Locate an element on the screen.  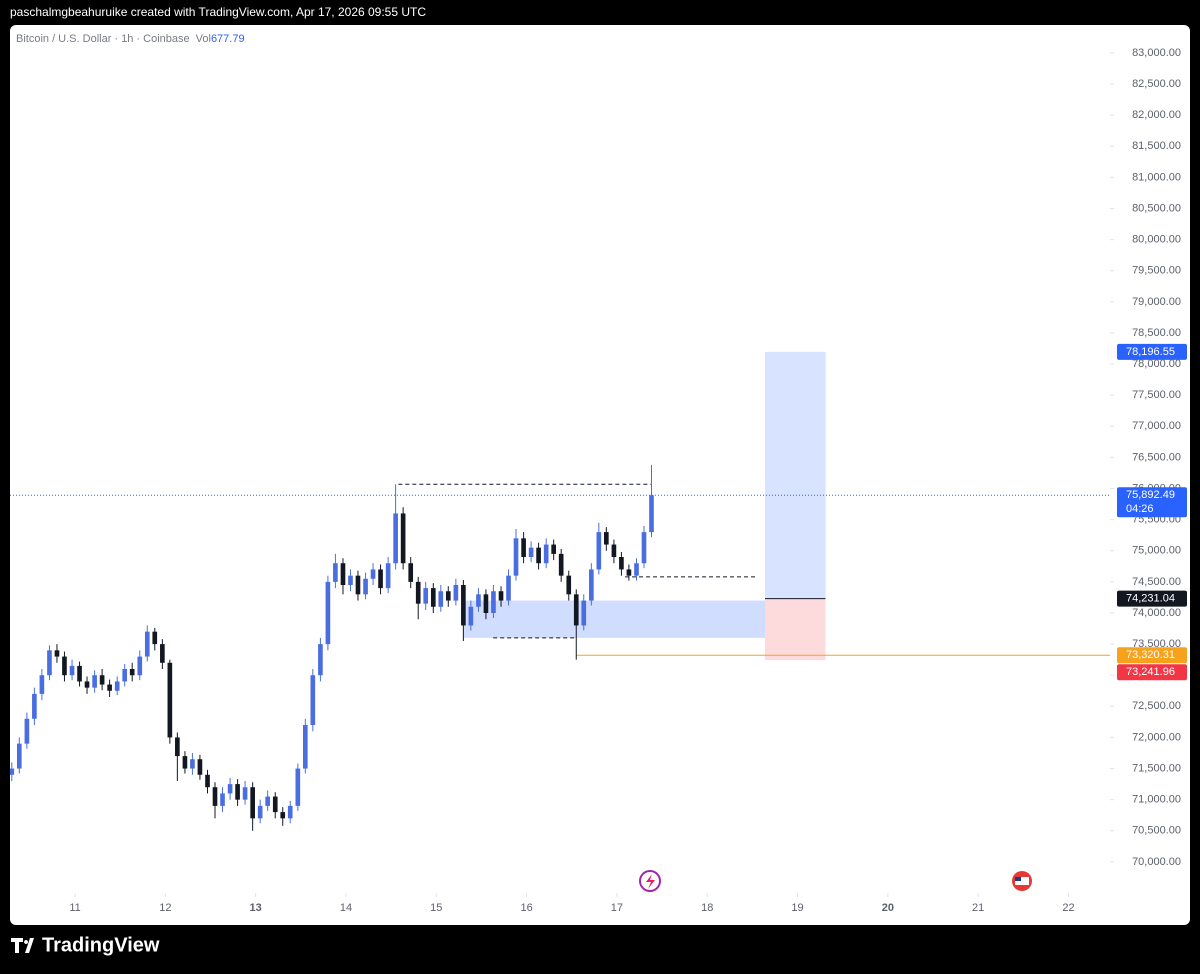
x-tick-label: 14 is located at coordinates (346, 908).